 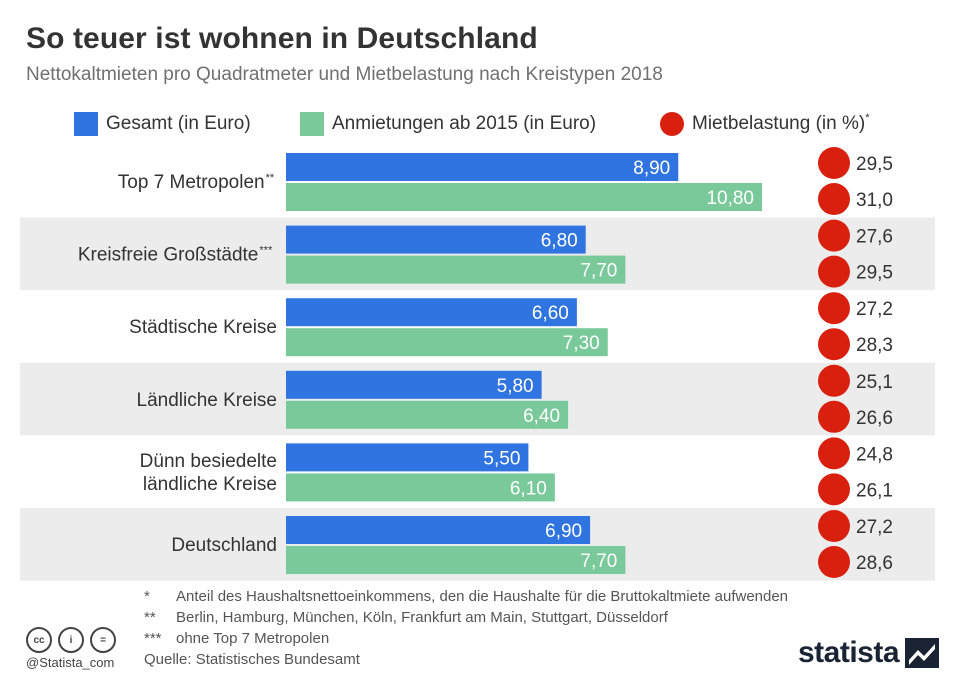 What do you see at coordinates (266, 251) in the screenshot?
I see `category-footnote-mark: ***` at bounding box center [266, 251].